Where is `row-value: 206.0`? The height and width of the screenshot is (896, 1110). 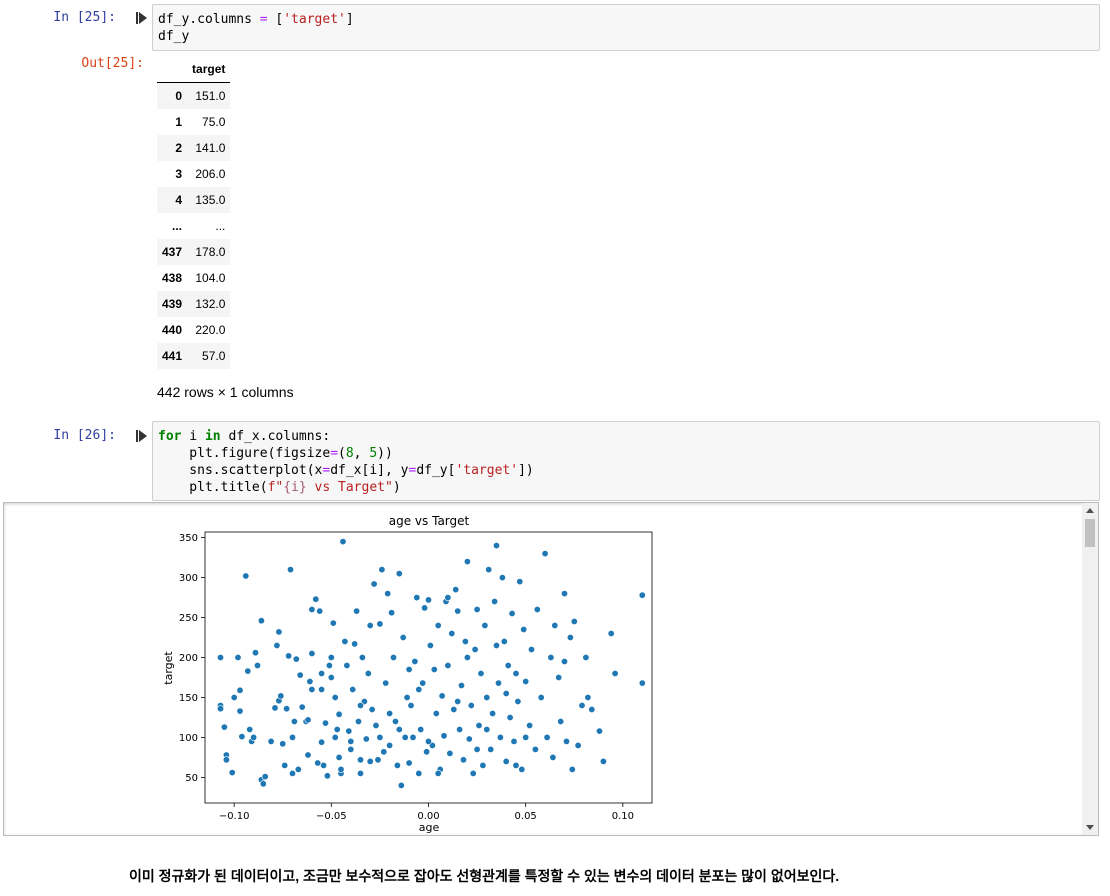 row-value: 206.0 is located at coordinates (210, 174).